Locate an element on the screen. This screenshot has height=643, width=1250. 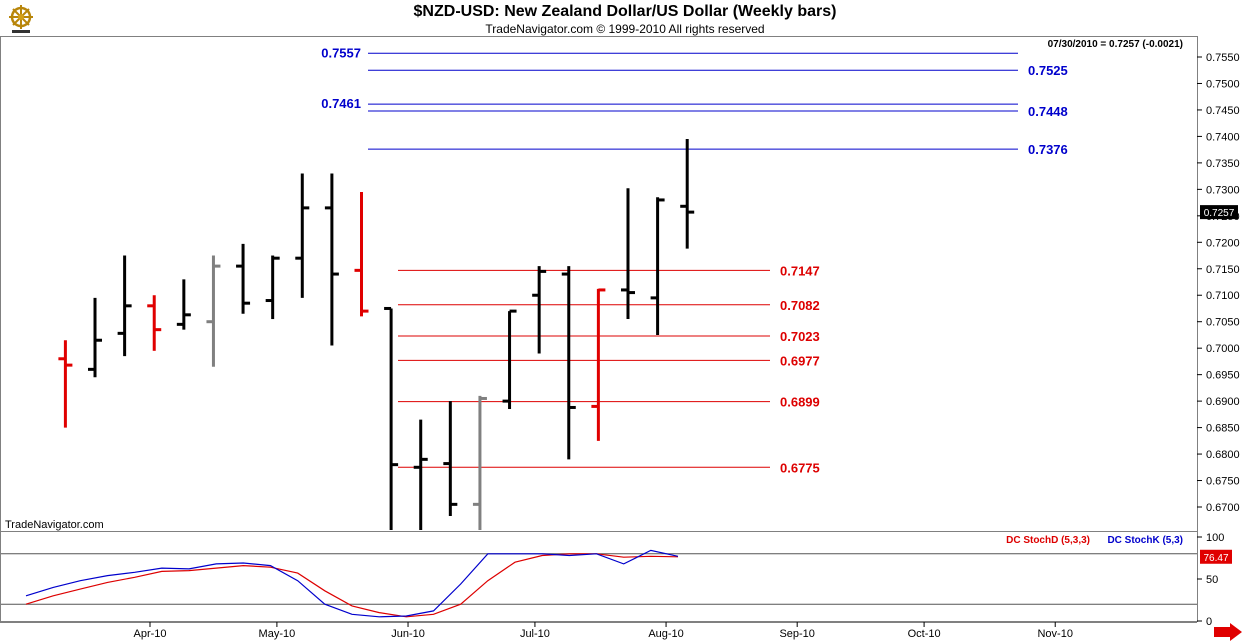
stoch-k-legend: DC StochK (5,3) is located at coordinates (1145, 540).